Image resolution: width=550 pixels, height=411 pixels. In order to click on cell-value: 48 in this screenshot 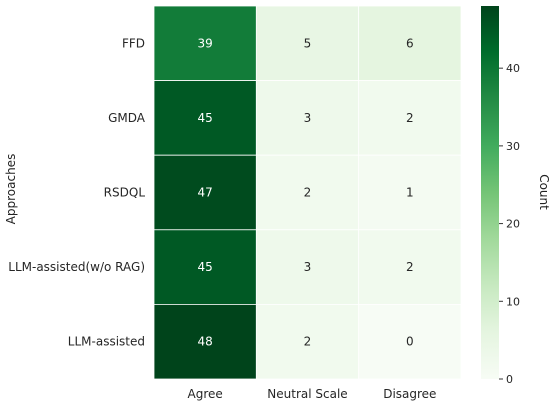, I will do `click(205, 342)`.